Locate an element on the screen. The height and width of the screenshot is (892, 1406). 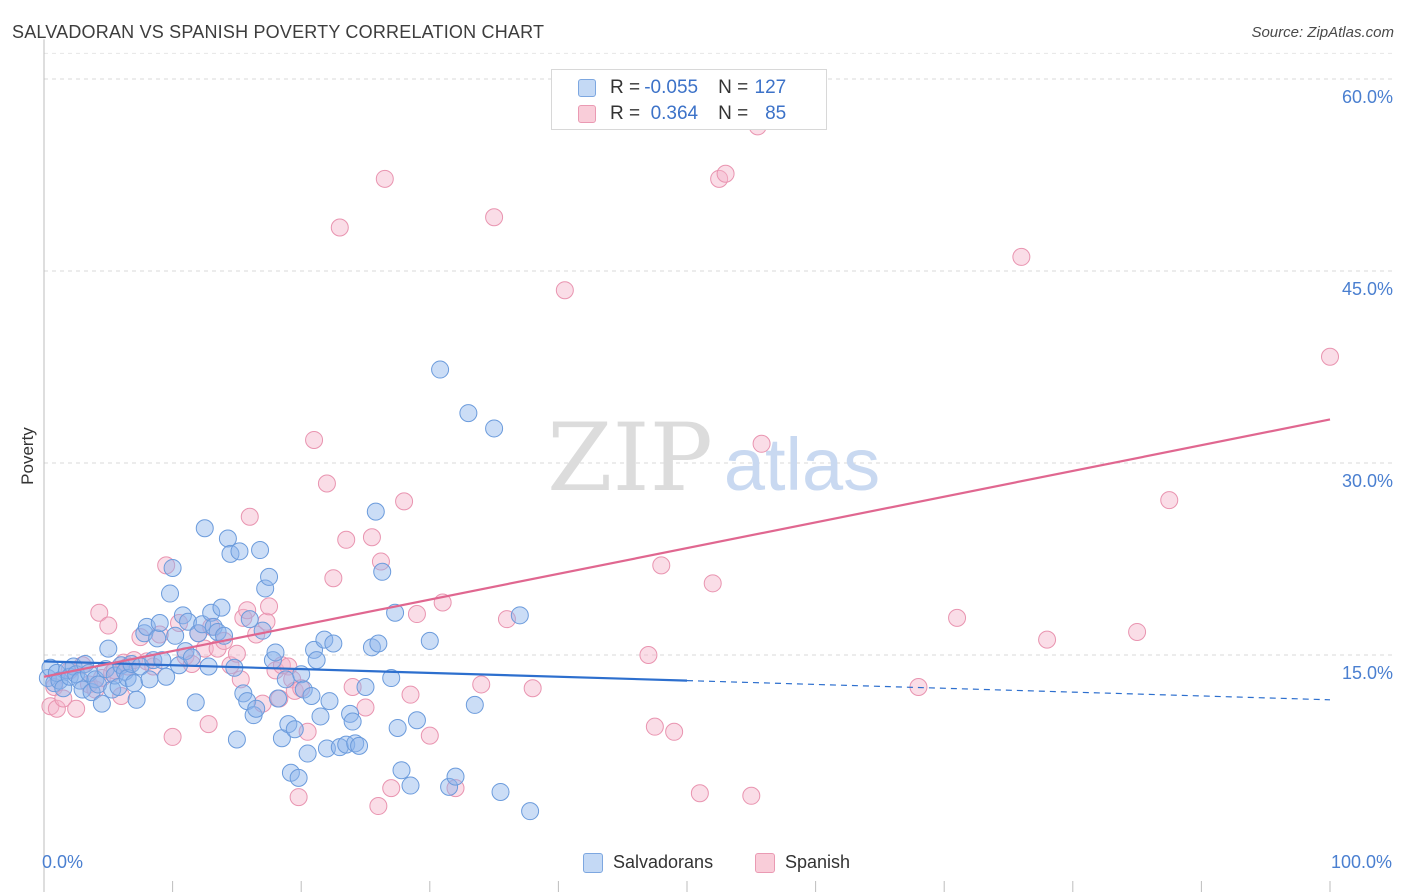
series-legend: Salvadorans Spanish is located at coordinates (703, 865).